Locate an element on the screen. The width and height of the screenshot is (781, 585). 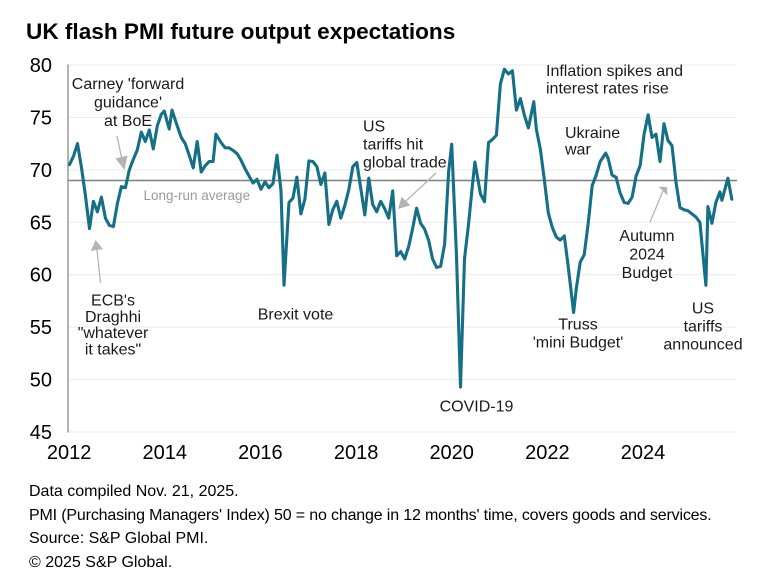
svg-text: Brexit vote is located at coordinates (296, 315).